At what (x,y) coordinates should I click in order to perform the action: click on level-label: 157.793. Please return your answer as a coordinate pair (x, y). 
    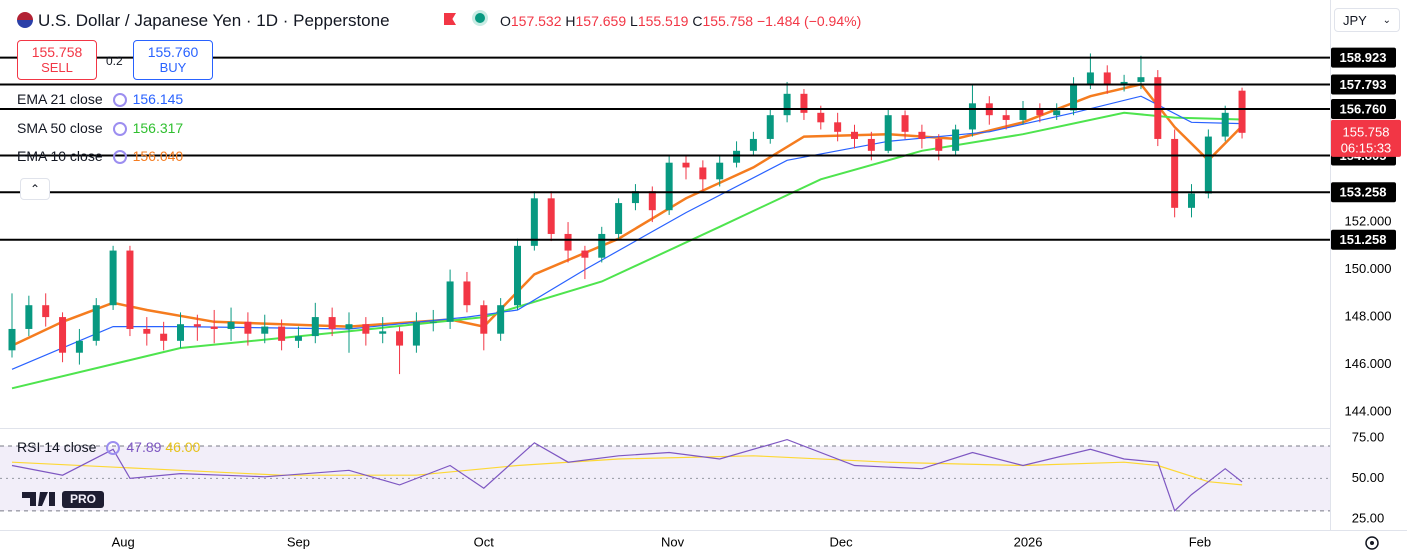
    Looking at the image, I should click on (1363, 84).